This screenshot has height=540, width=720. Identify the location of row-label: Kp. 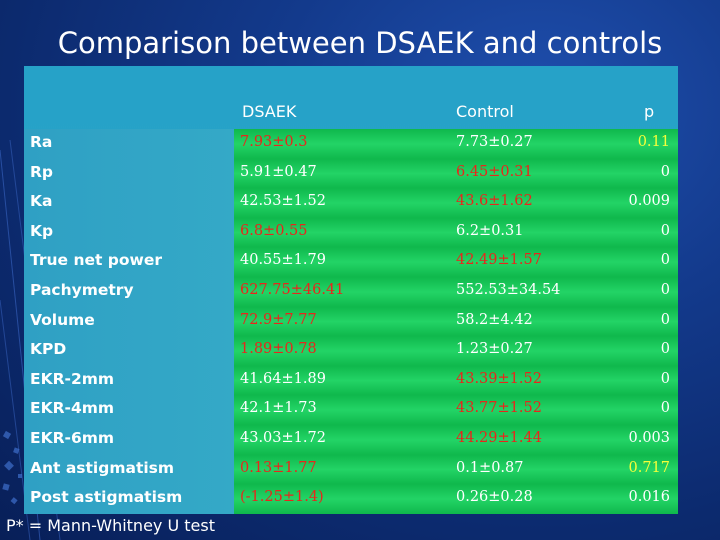
(129, 232).